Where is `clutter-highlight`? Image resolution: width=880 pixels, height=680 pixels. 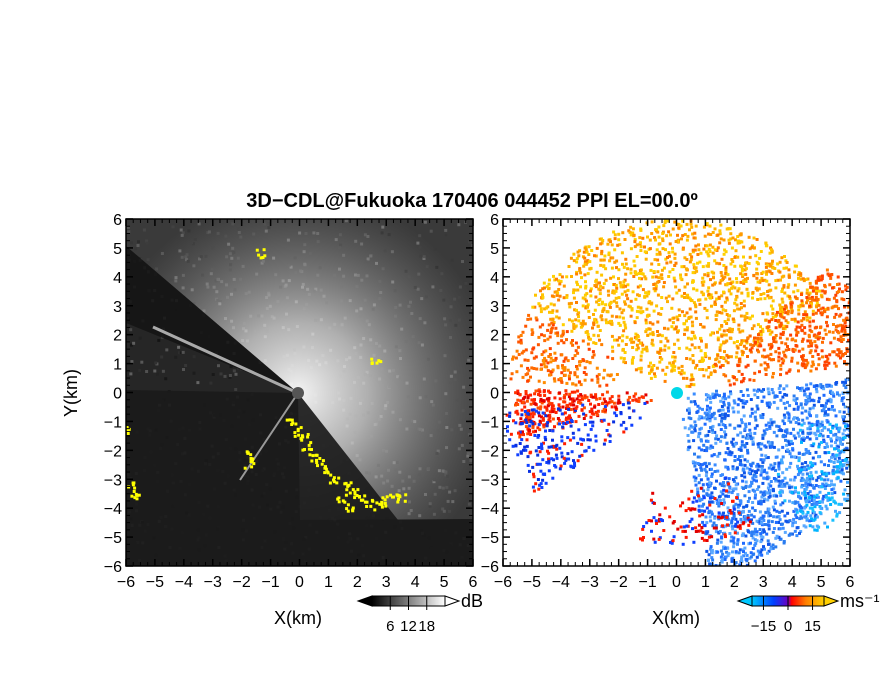 clutter-highlight is located at coordinates (267, 380).